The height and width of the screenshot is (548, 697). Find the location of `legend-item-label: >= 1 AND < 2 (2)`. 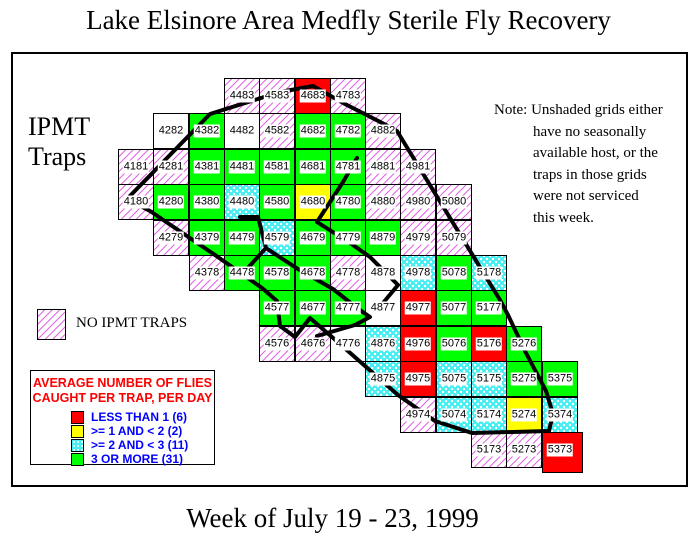

legend-item-label: >= 1 AND < 2 (2) is located at coordinates (137, 431).